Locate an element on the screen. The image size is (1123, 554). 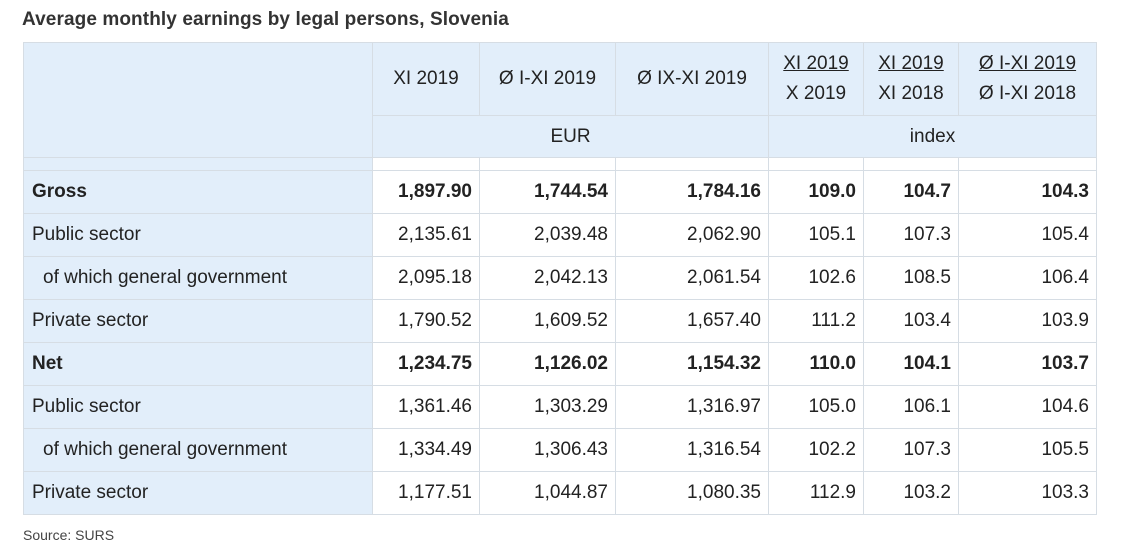
col-header-index-xi-xi: XI 2019 XI 2018 is located at coordinates (911, 79).